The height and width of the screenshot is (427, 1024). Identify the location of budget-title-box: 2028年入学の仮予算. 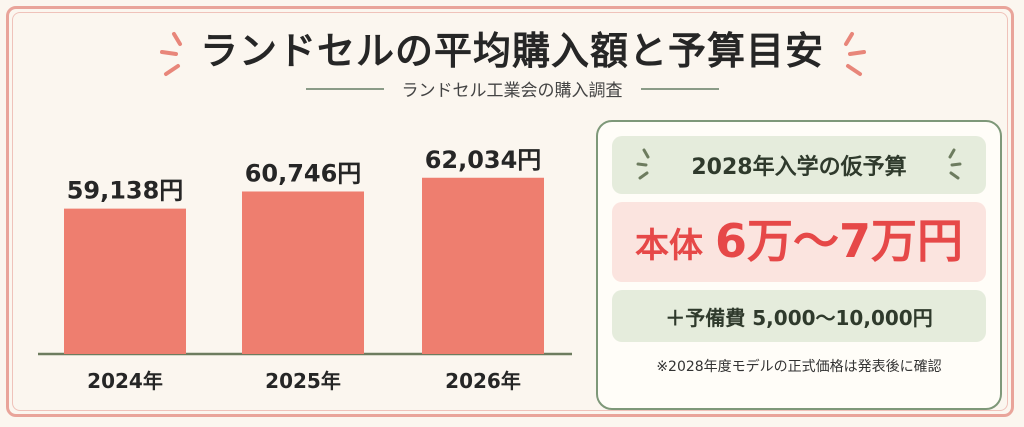
(799, 165).